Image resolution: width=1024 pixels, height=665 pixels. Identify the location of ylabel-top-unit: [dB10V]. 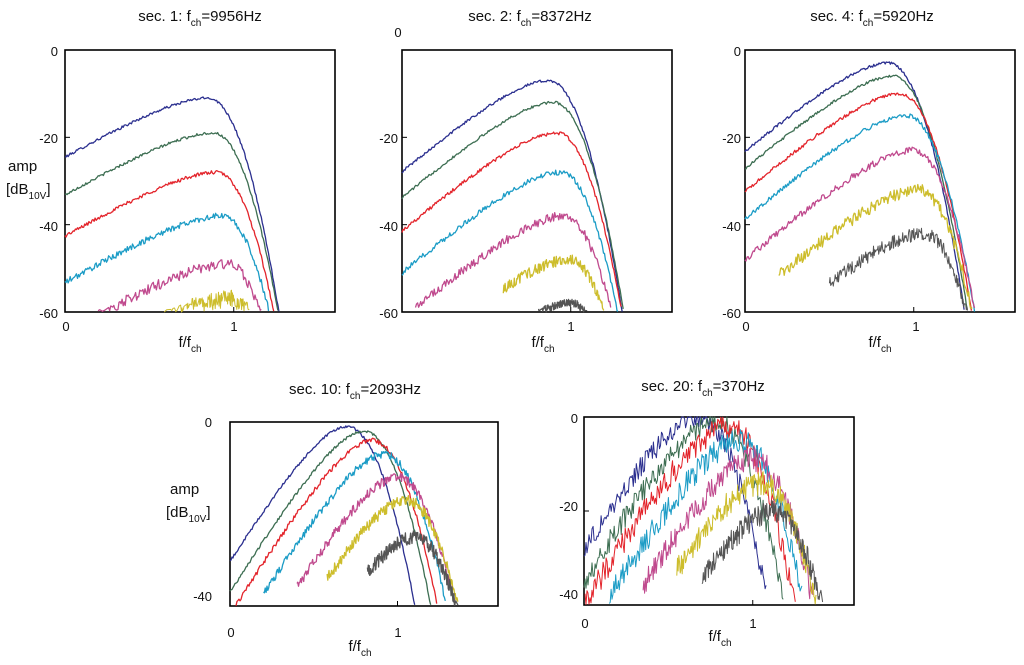
(28, 191).